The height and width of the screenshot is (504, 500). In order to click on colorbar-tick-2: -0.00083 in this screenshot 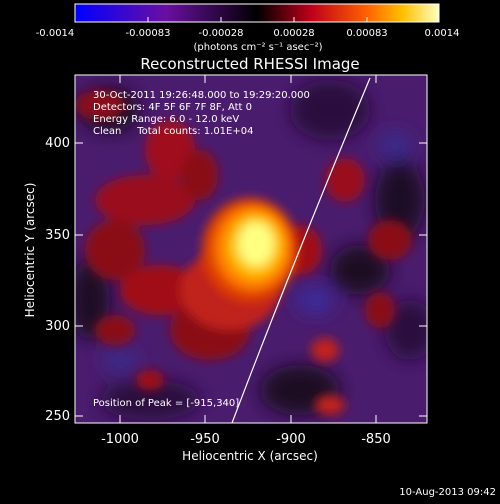, I will do `click(148, 33)`.